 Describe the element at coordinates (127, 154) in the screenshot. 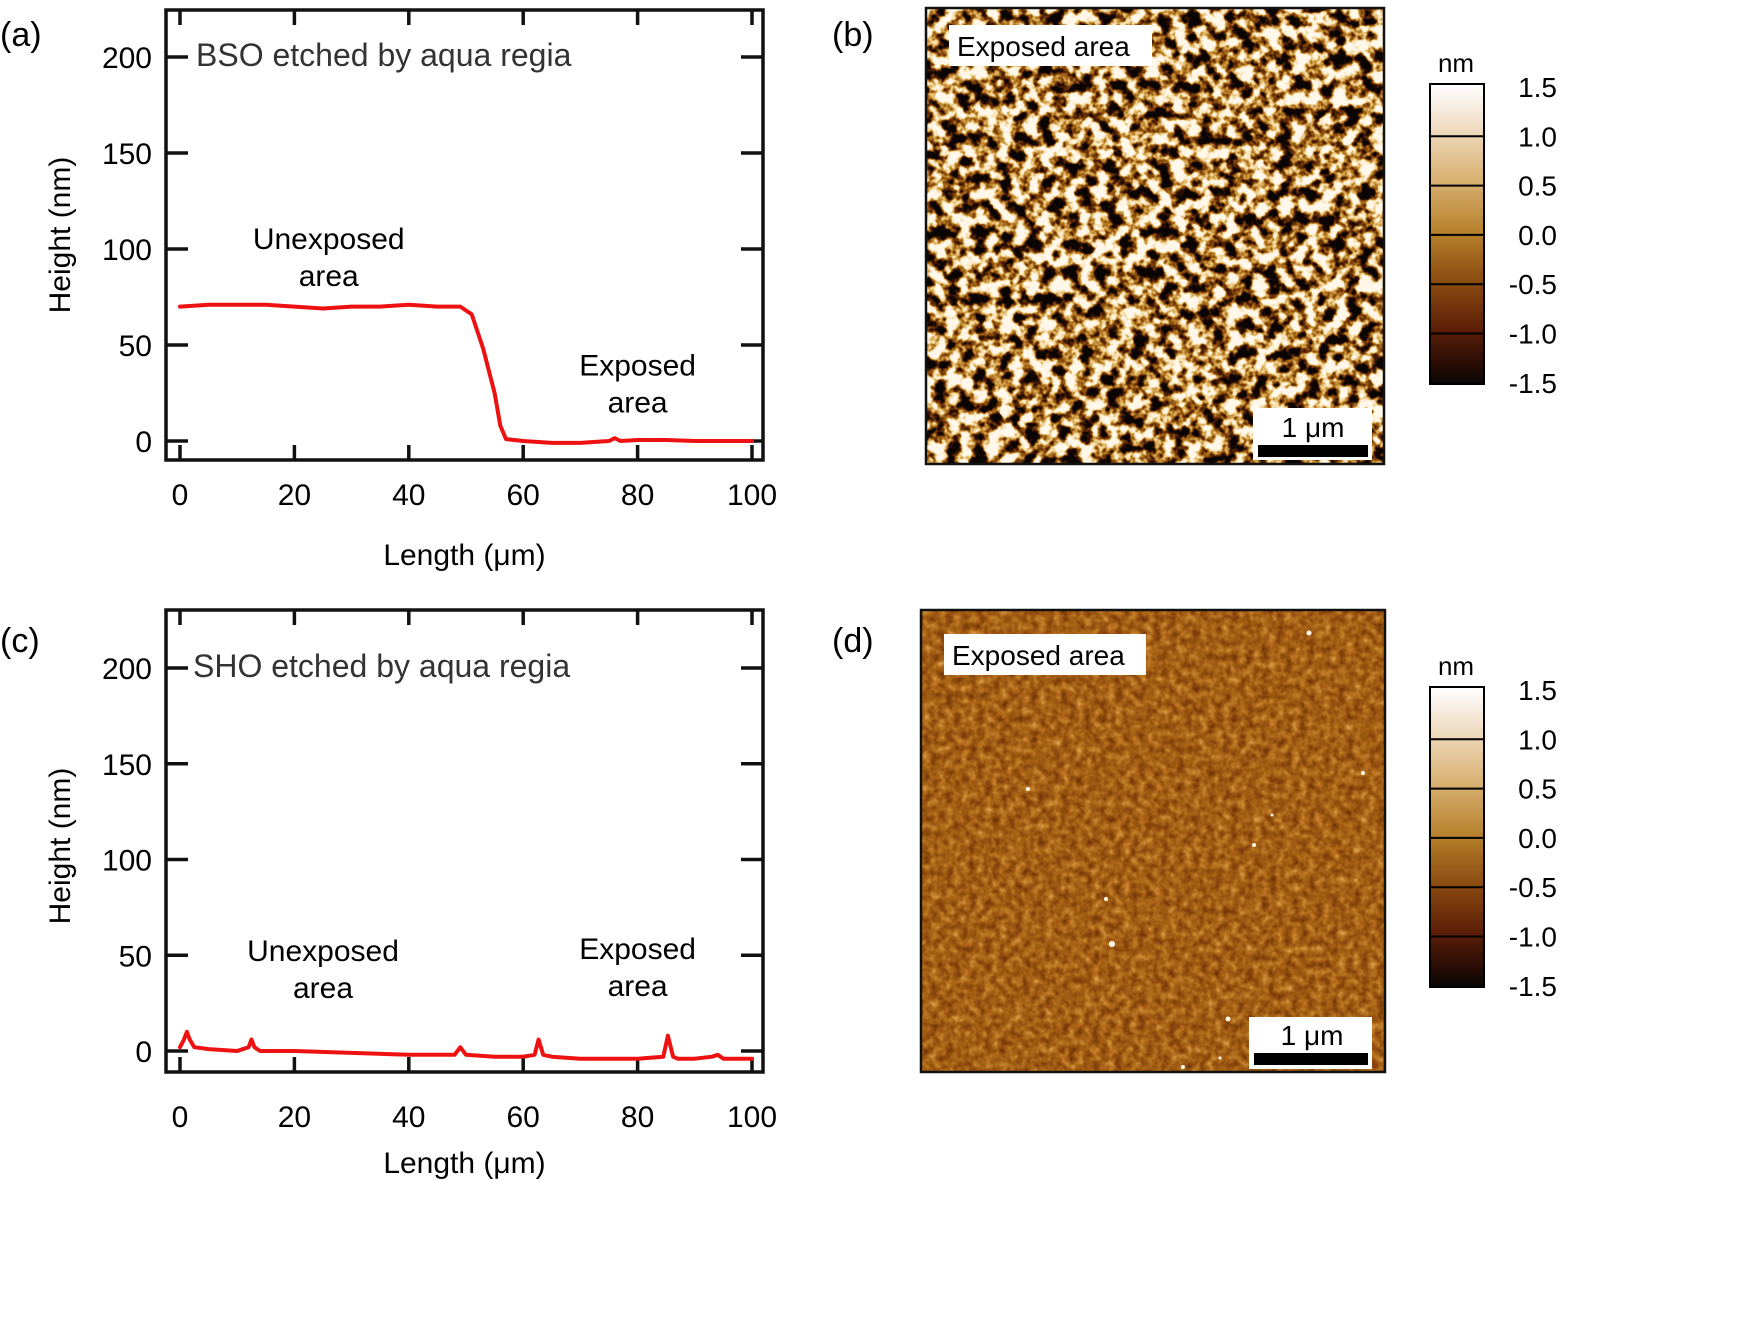

I see `panel-a-ytick-label: 150` at that location.